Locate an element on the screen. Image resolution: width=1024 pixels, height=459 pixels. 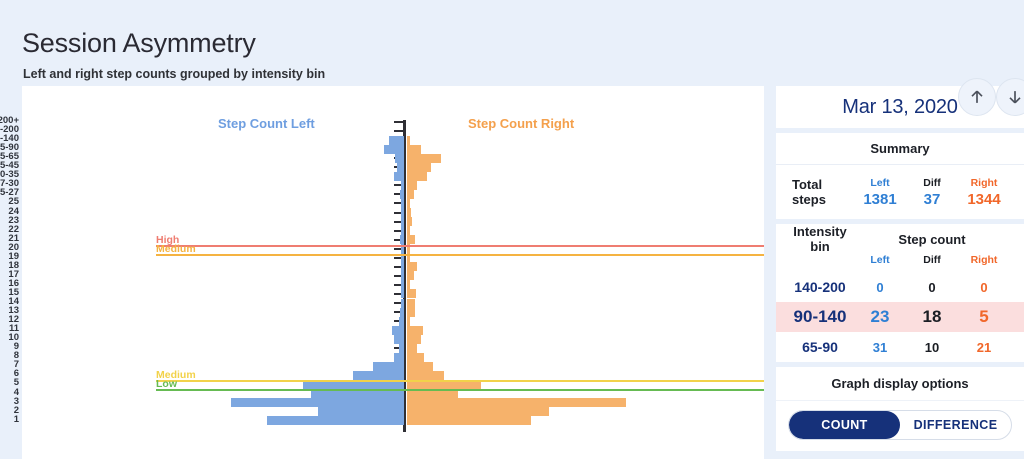
total-right-col: Right 1344 is located at coordinates (984, 192).